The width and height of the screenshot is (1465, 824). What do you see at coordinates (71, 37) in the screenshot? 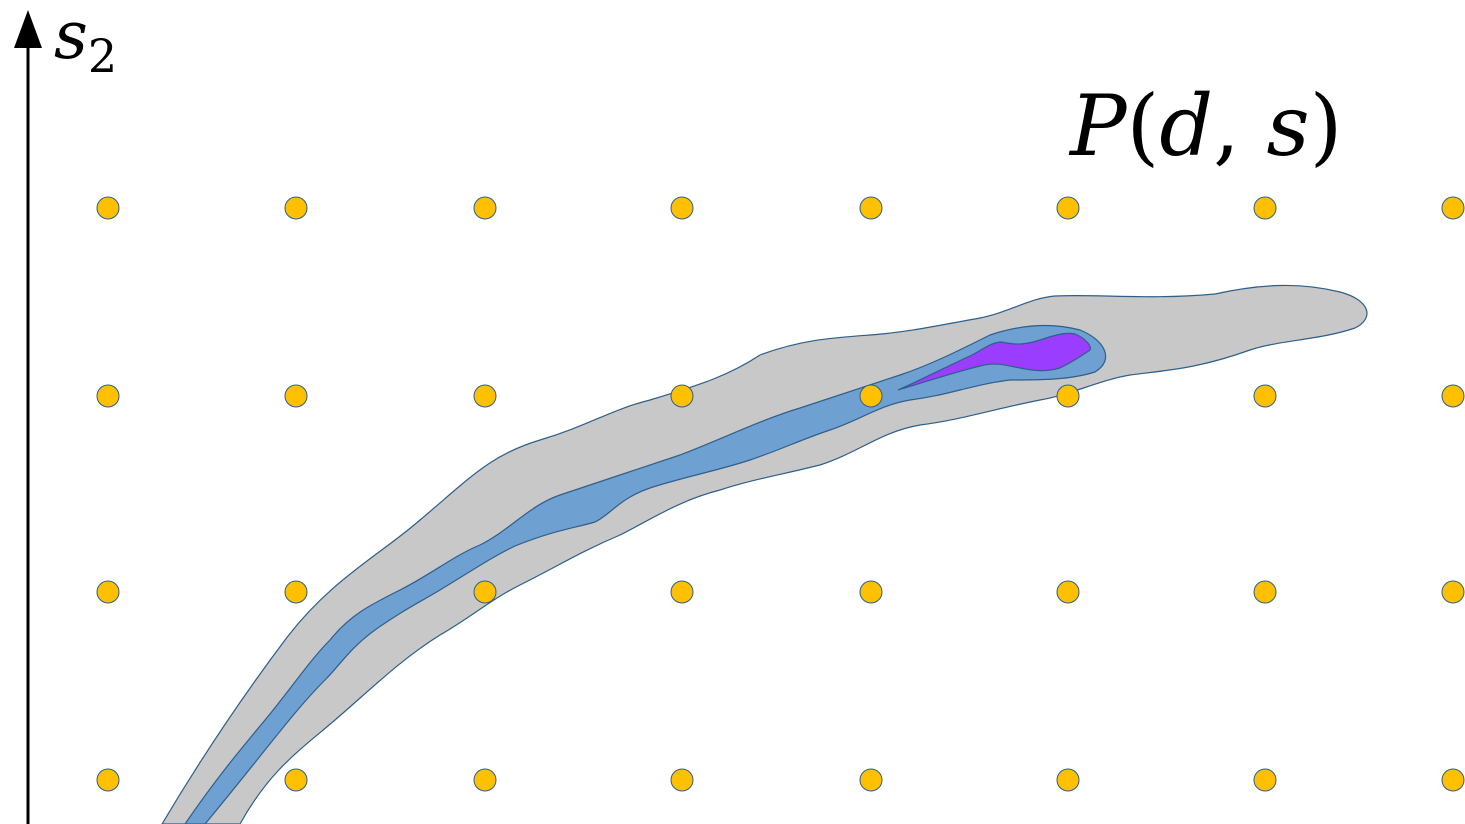
I see `s2-axis-label-base: s` at bounding box center [71, 37].